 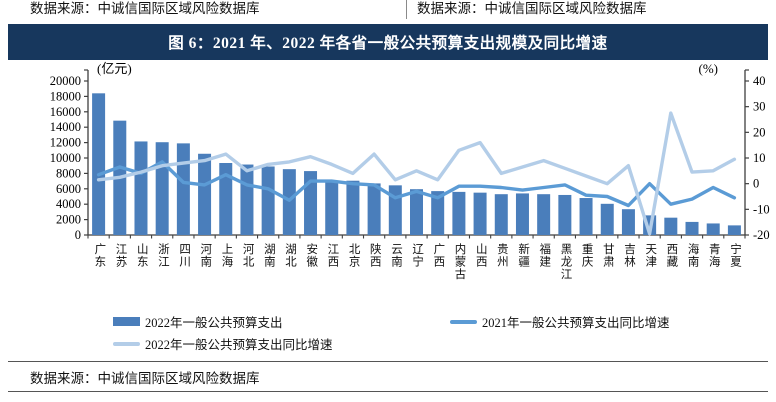 I want to click on bar-云南, so click(x=395, y=210).